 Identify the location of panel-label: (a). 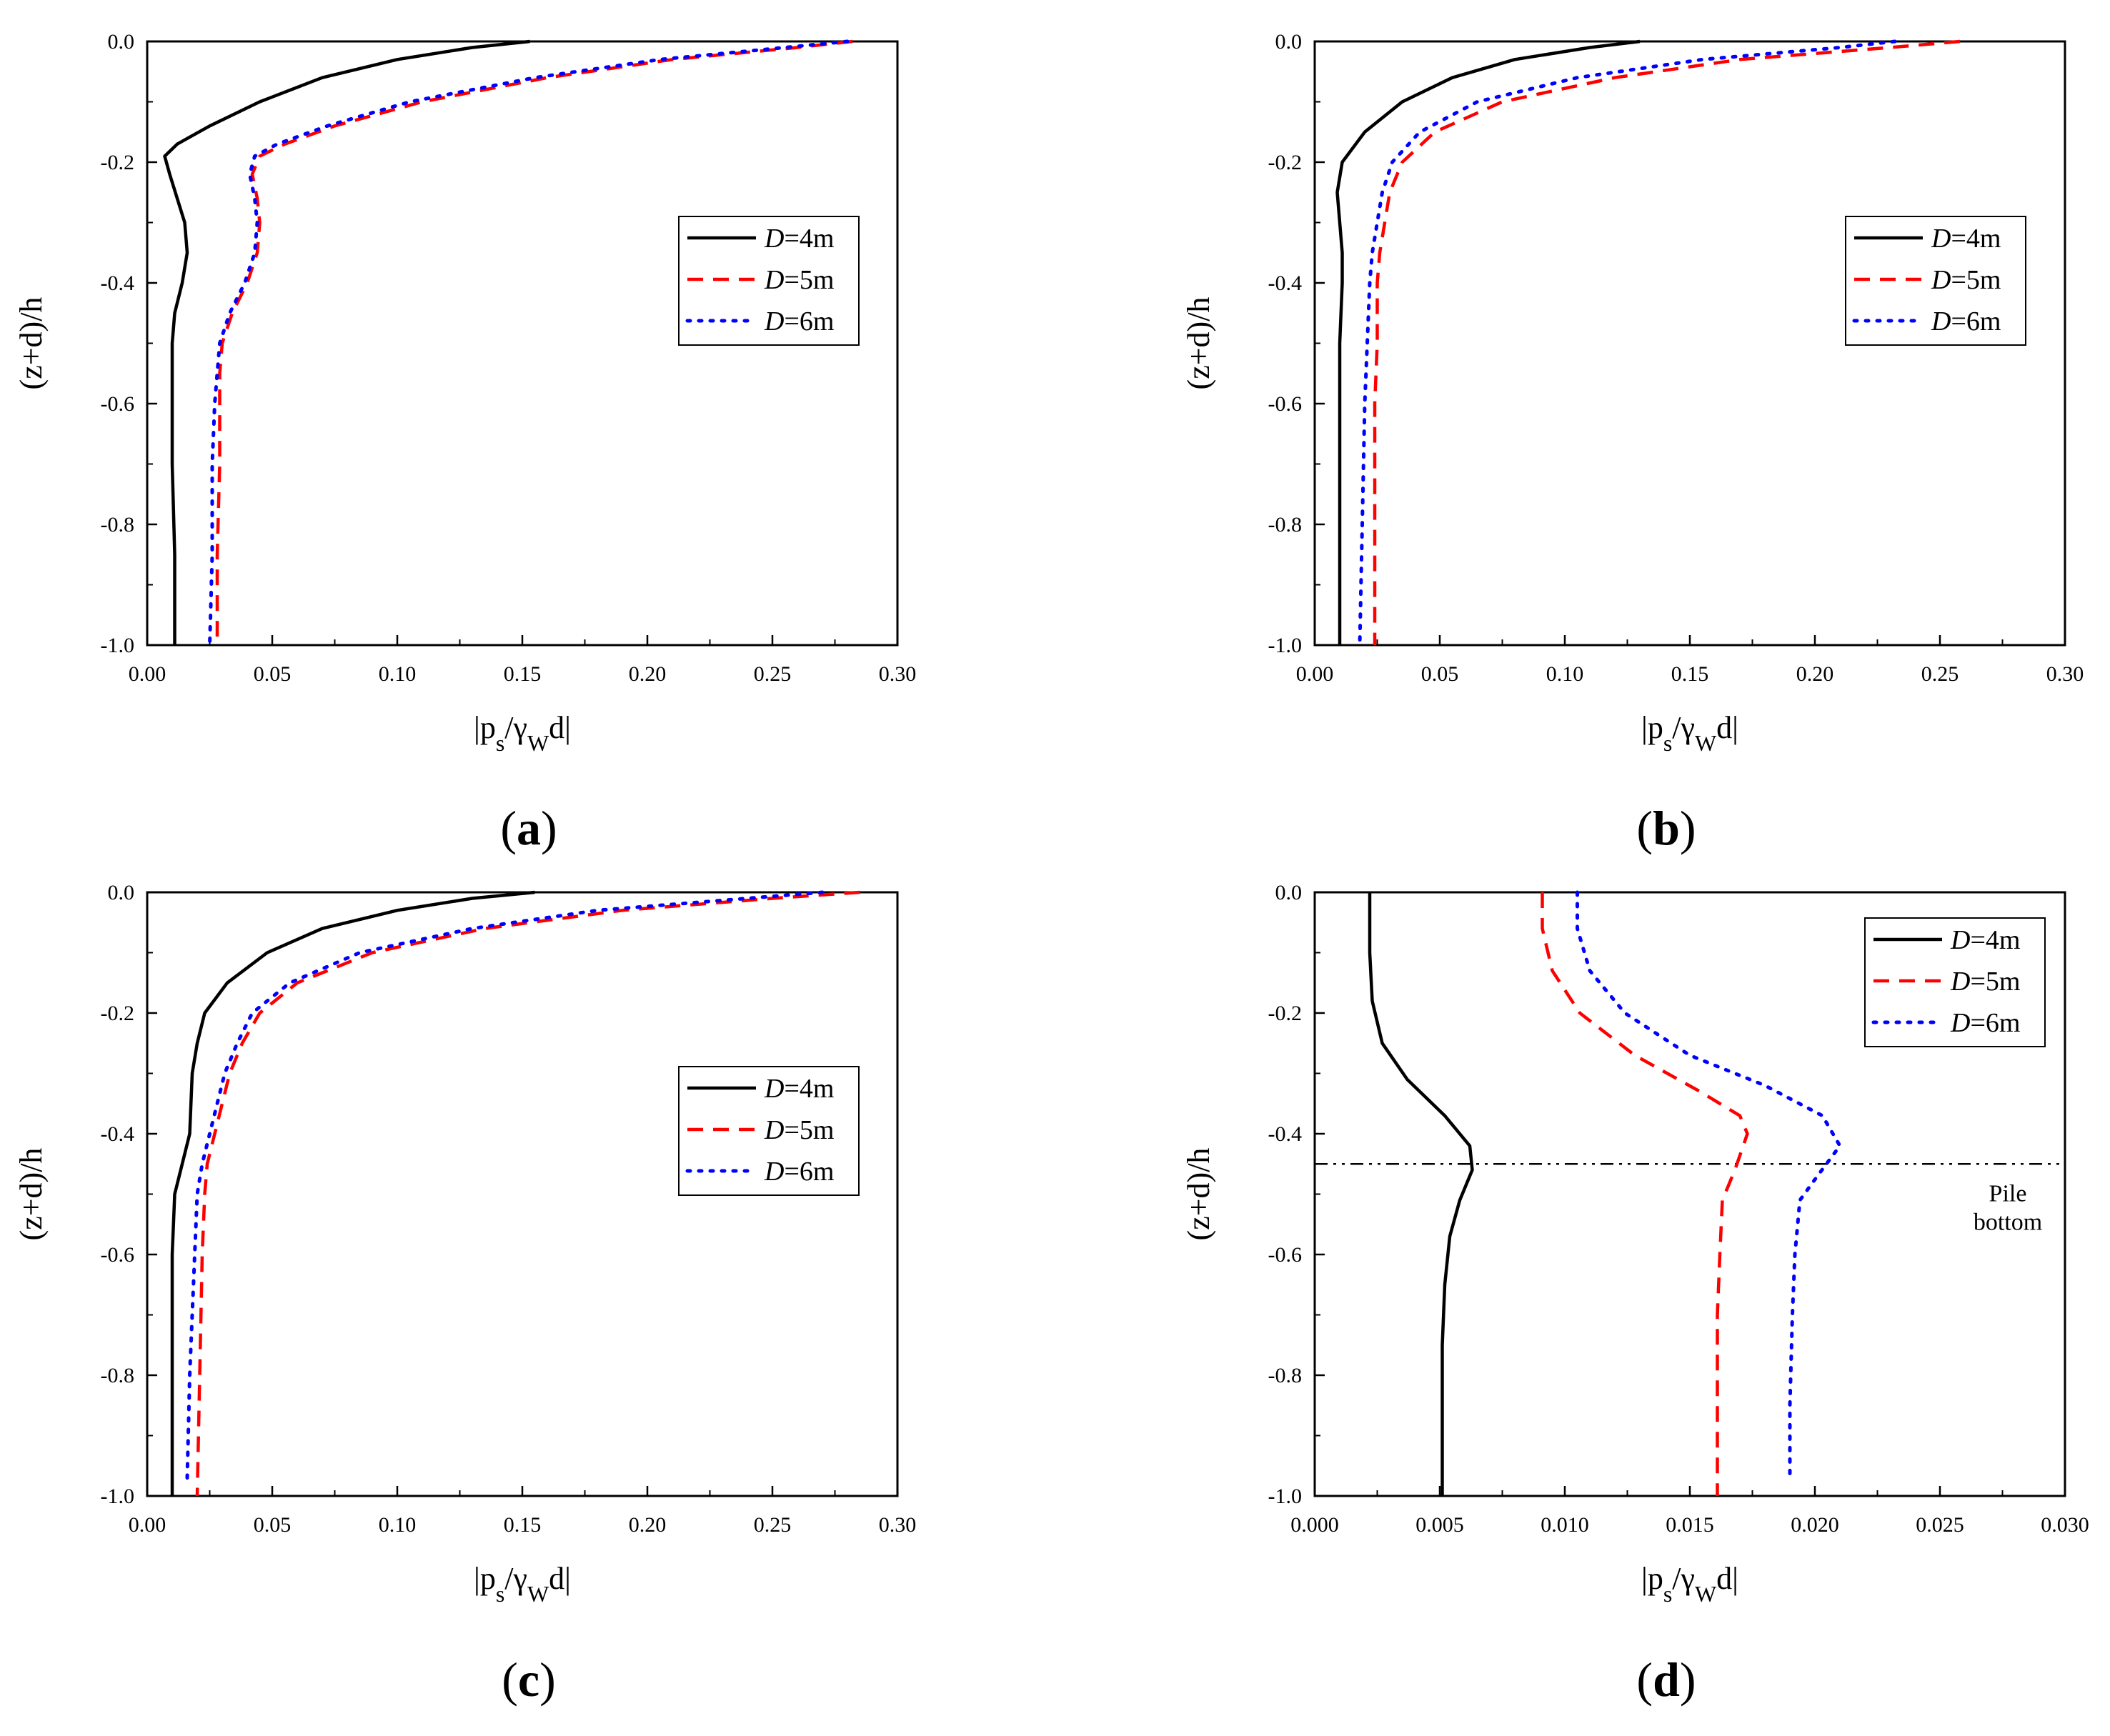
(528, 828).